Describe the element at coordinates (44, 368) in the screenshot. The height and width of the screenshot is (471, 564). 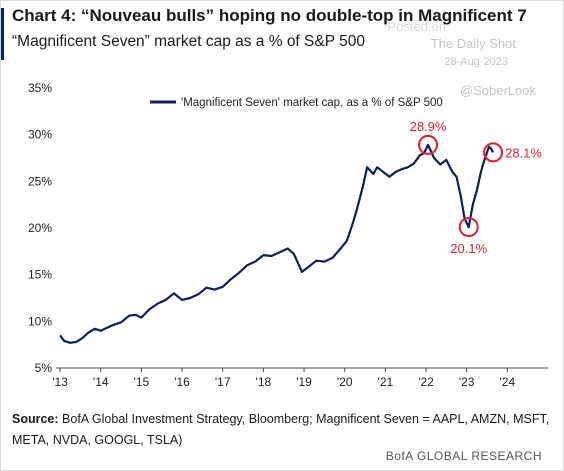
I see `y-tick-label: 5%` at that location.